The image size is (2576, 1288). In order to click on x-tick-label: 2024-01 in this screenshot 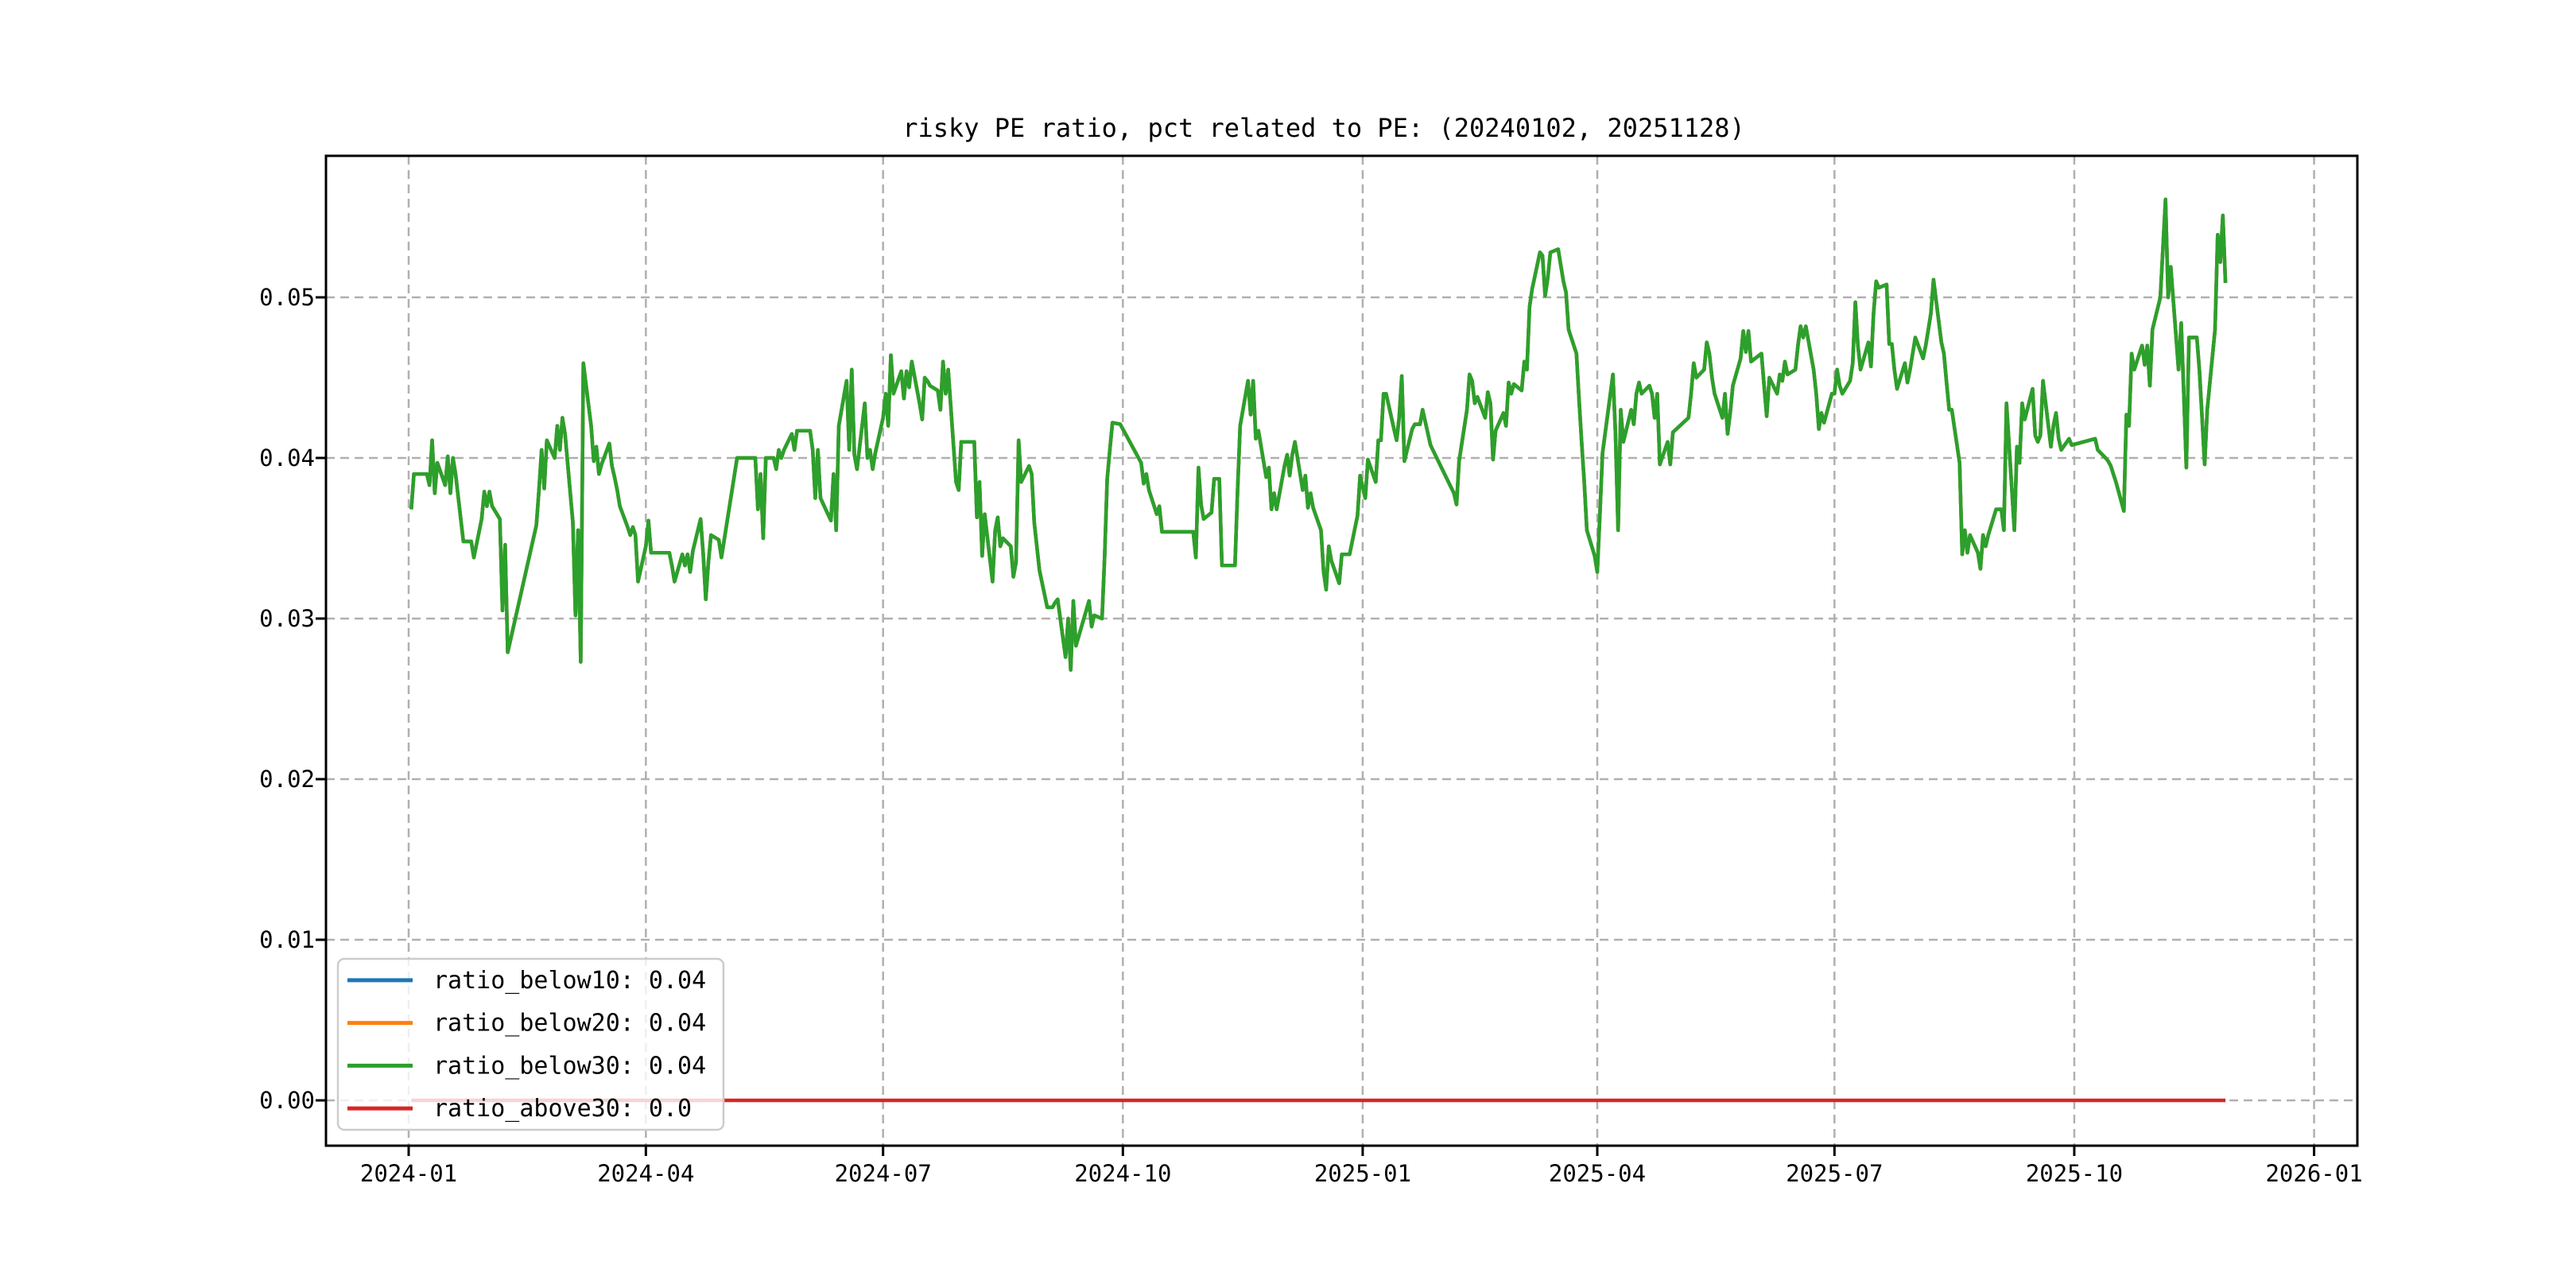, I will do `click(408, 1173)`.